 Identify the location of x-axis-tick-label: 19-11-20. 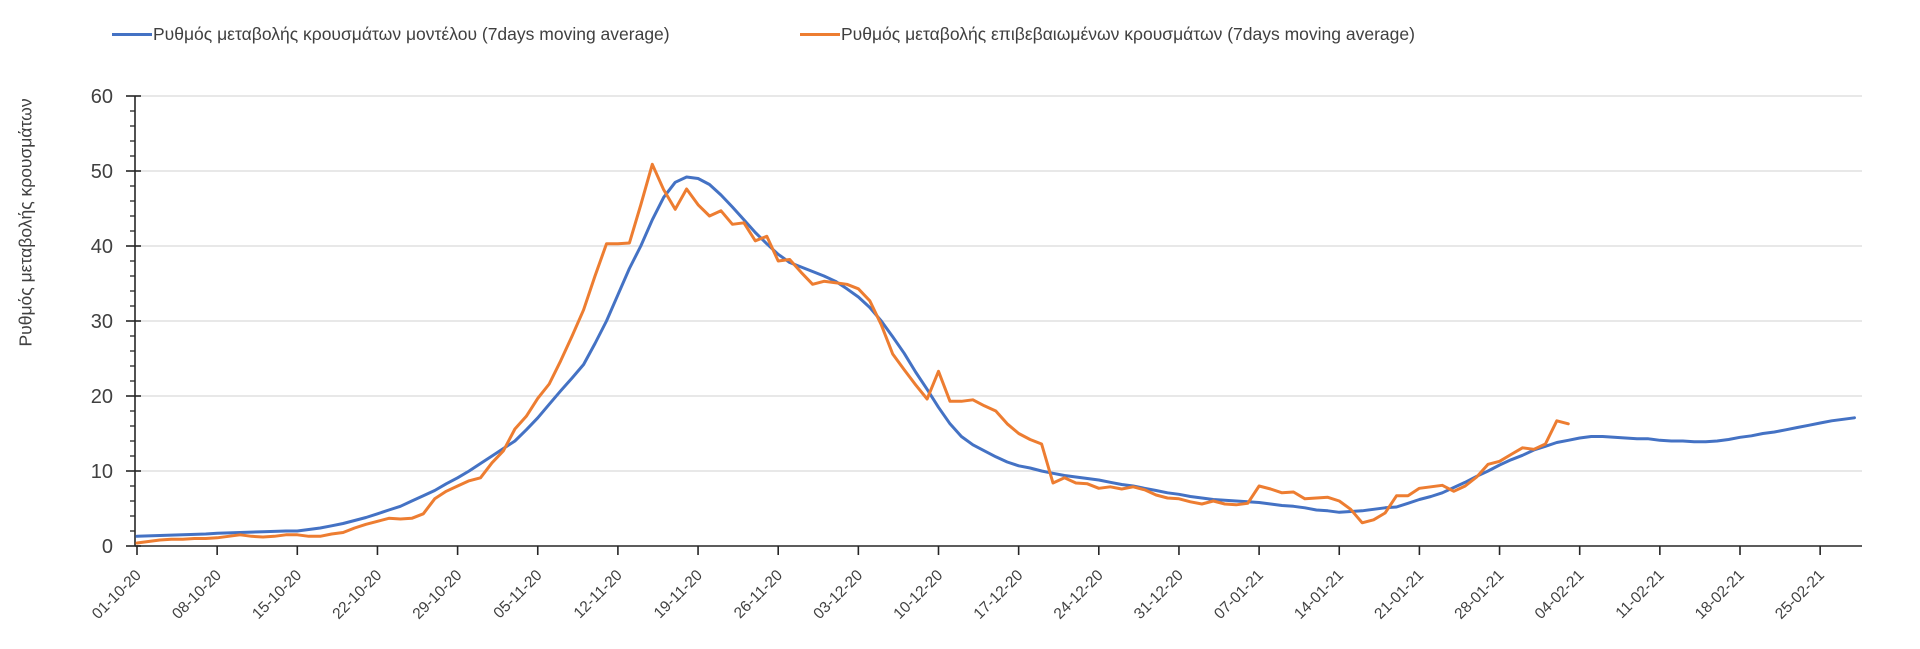
(678, 594).